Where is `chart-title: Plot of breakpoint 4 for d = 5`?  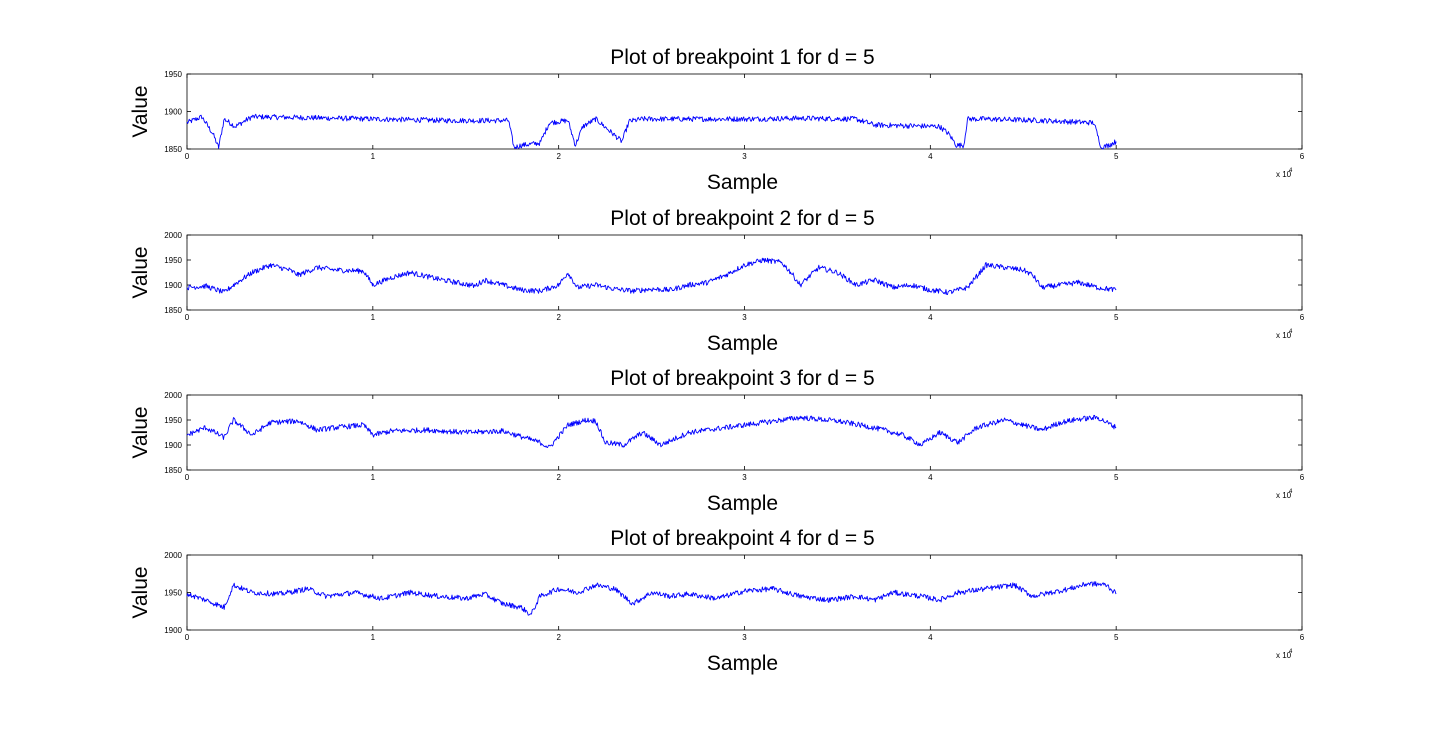
chart-title: Plot of breakpoint 4 for d = 5 is located at coordinates (742, 538).